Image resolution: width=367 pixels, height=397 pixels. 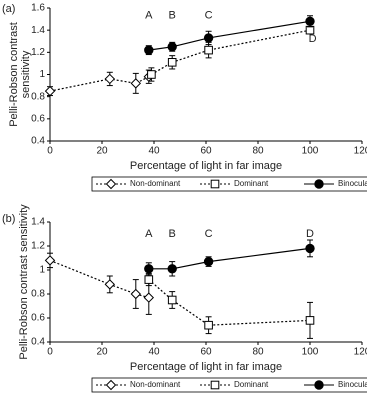 I want to click on panel-label: (a), so click(x=8, y=9).